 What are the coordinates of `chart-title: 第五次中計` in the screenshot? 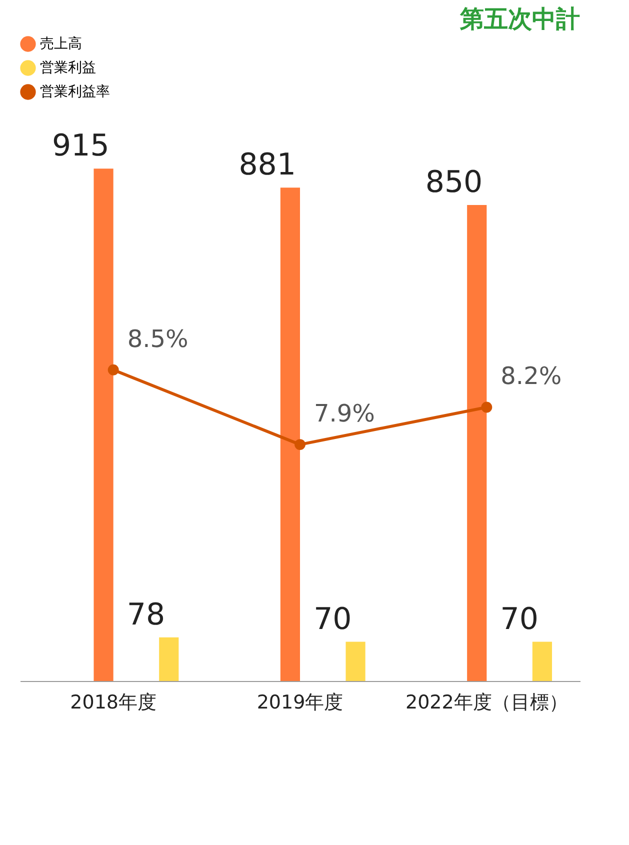 It's located at (519, 19).